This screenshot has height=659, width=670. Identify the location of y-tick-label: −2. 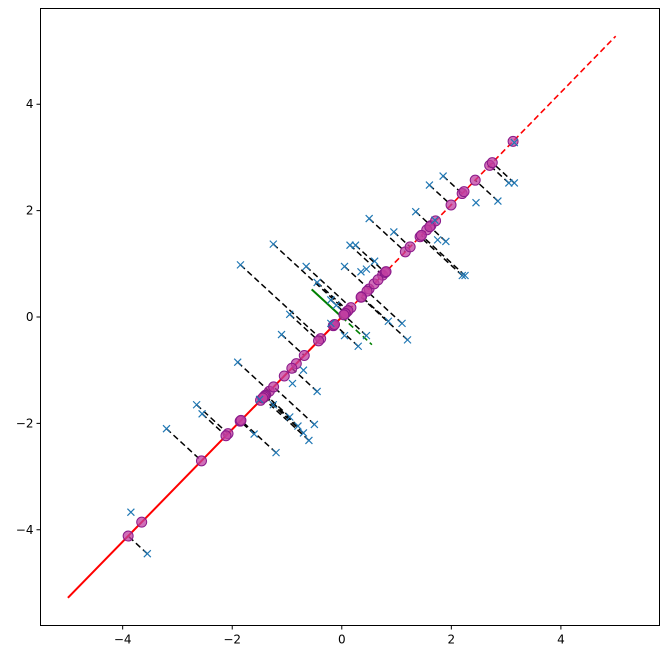
(25, 423).